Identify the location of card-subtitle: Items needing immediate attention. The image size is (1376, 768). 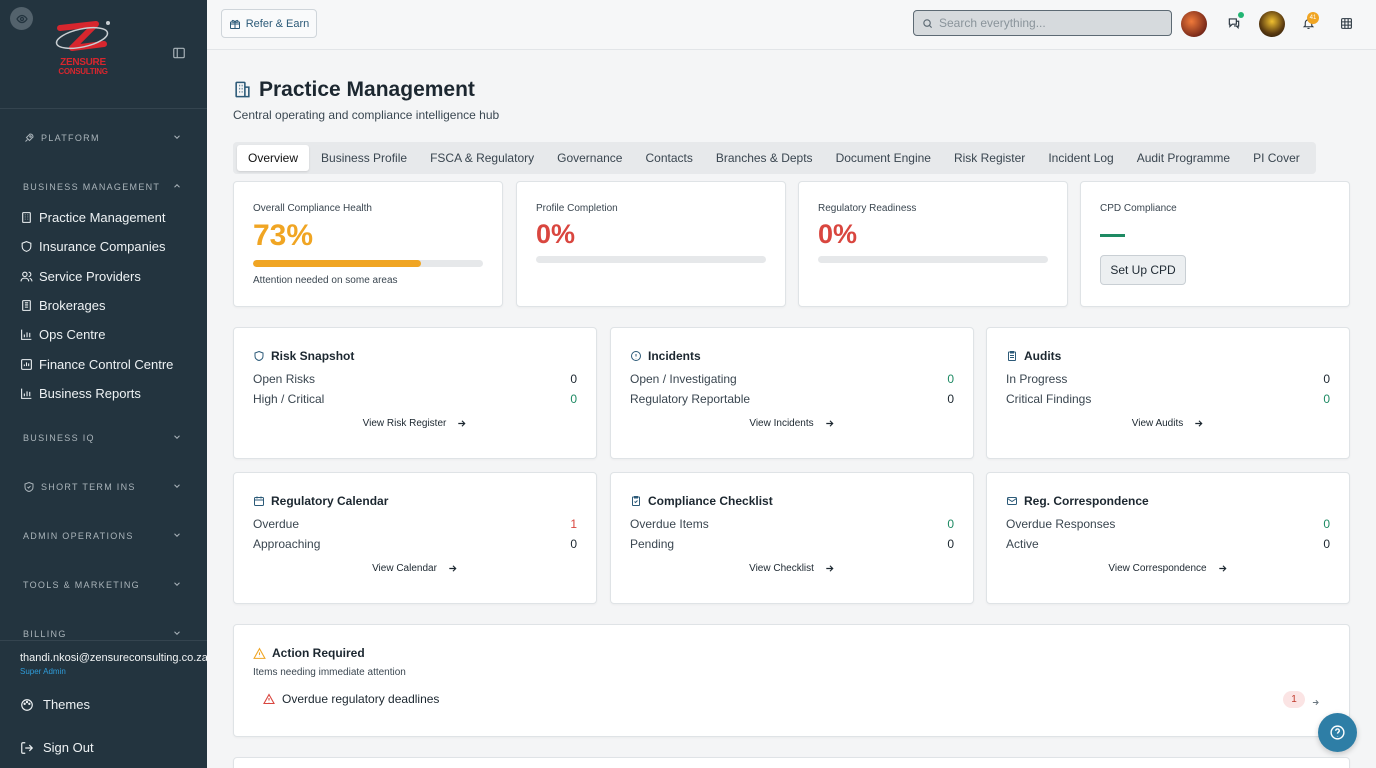
(329, 672).